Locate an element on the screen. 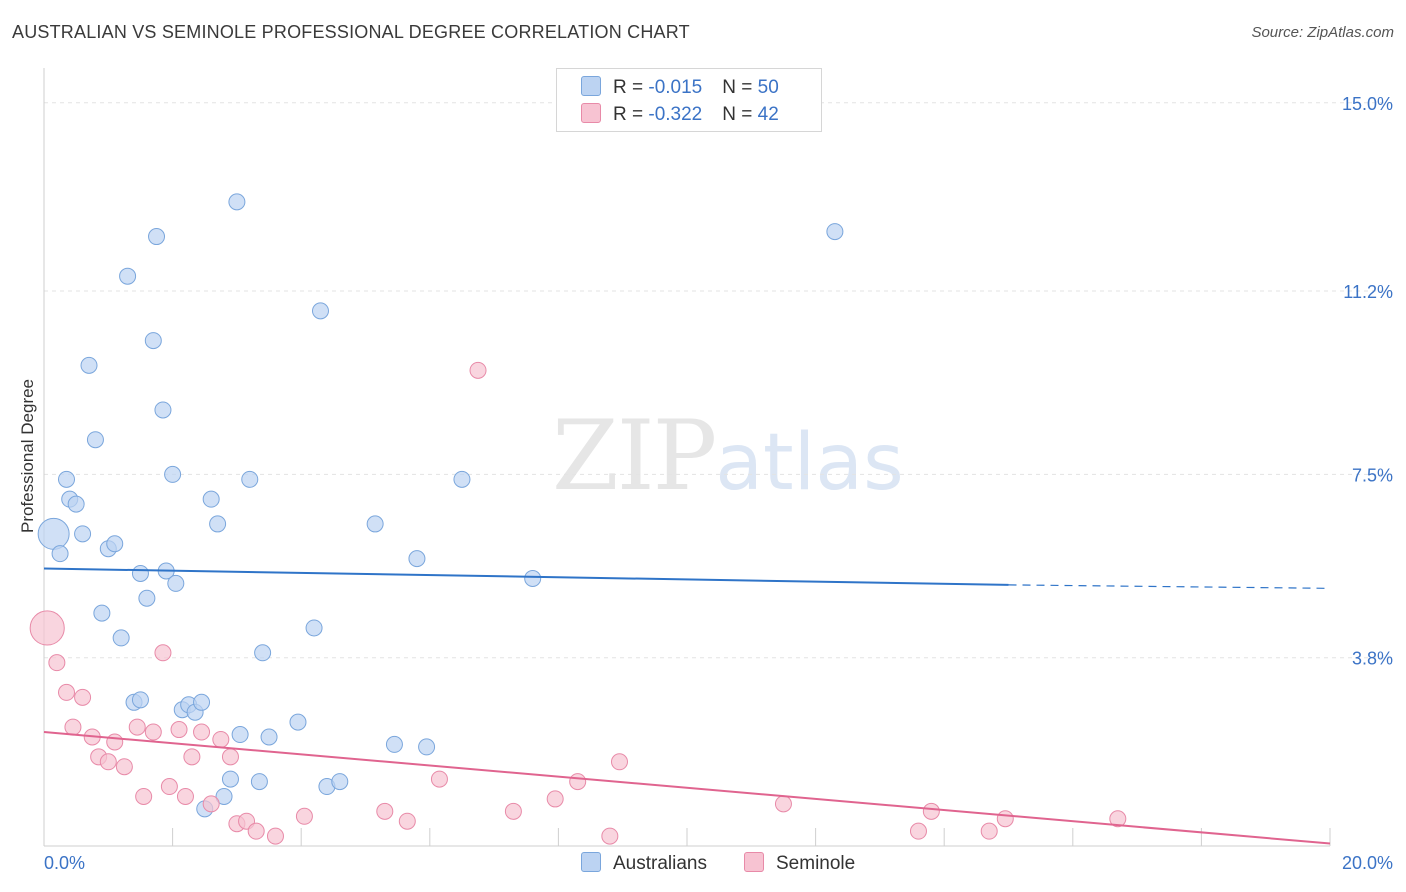  x-tick-label: 20.0% is located at coordinates (1367, 863).